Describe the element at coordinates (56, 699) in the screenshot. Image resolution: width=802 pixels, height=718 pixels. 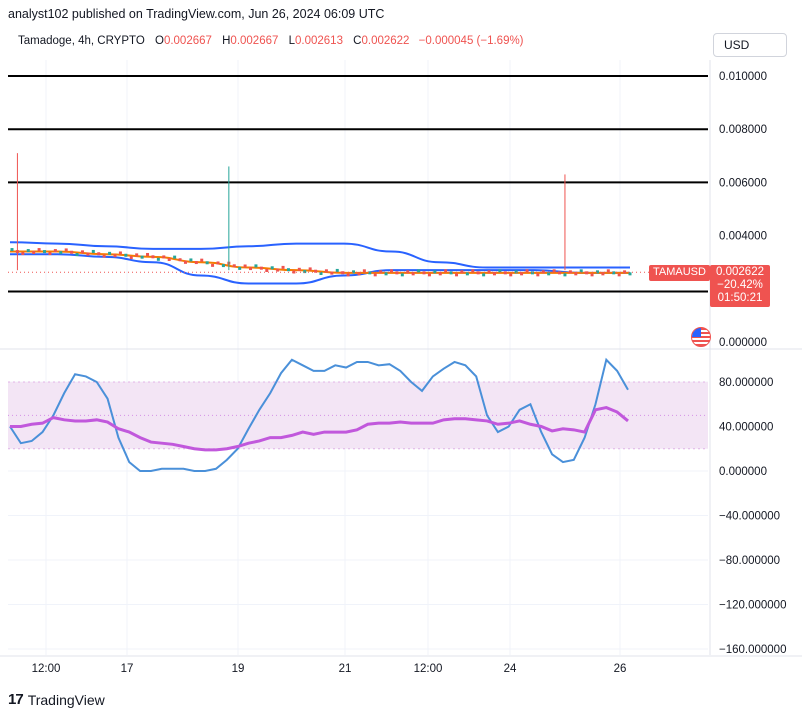
I see `footer-brand: 17 TradingView` at that location.